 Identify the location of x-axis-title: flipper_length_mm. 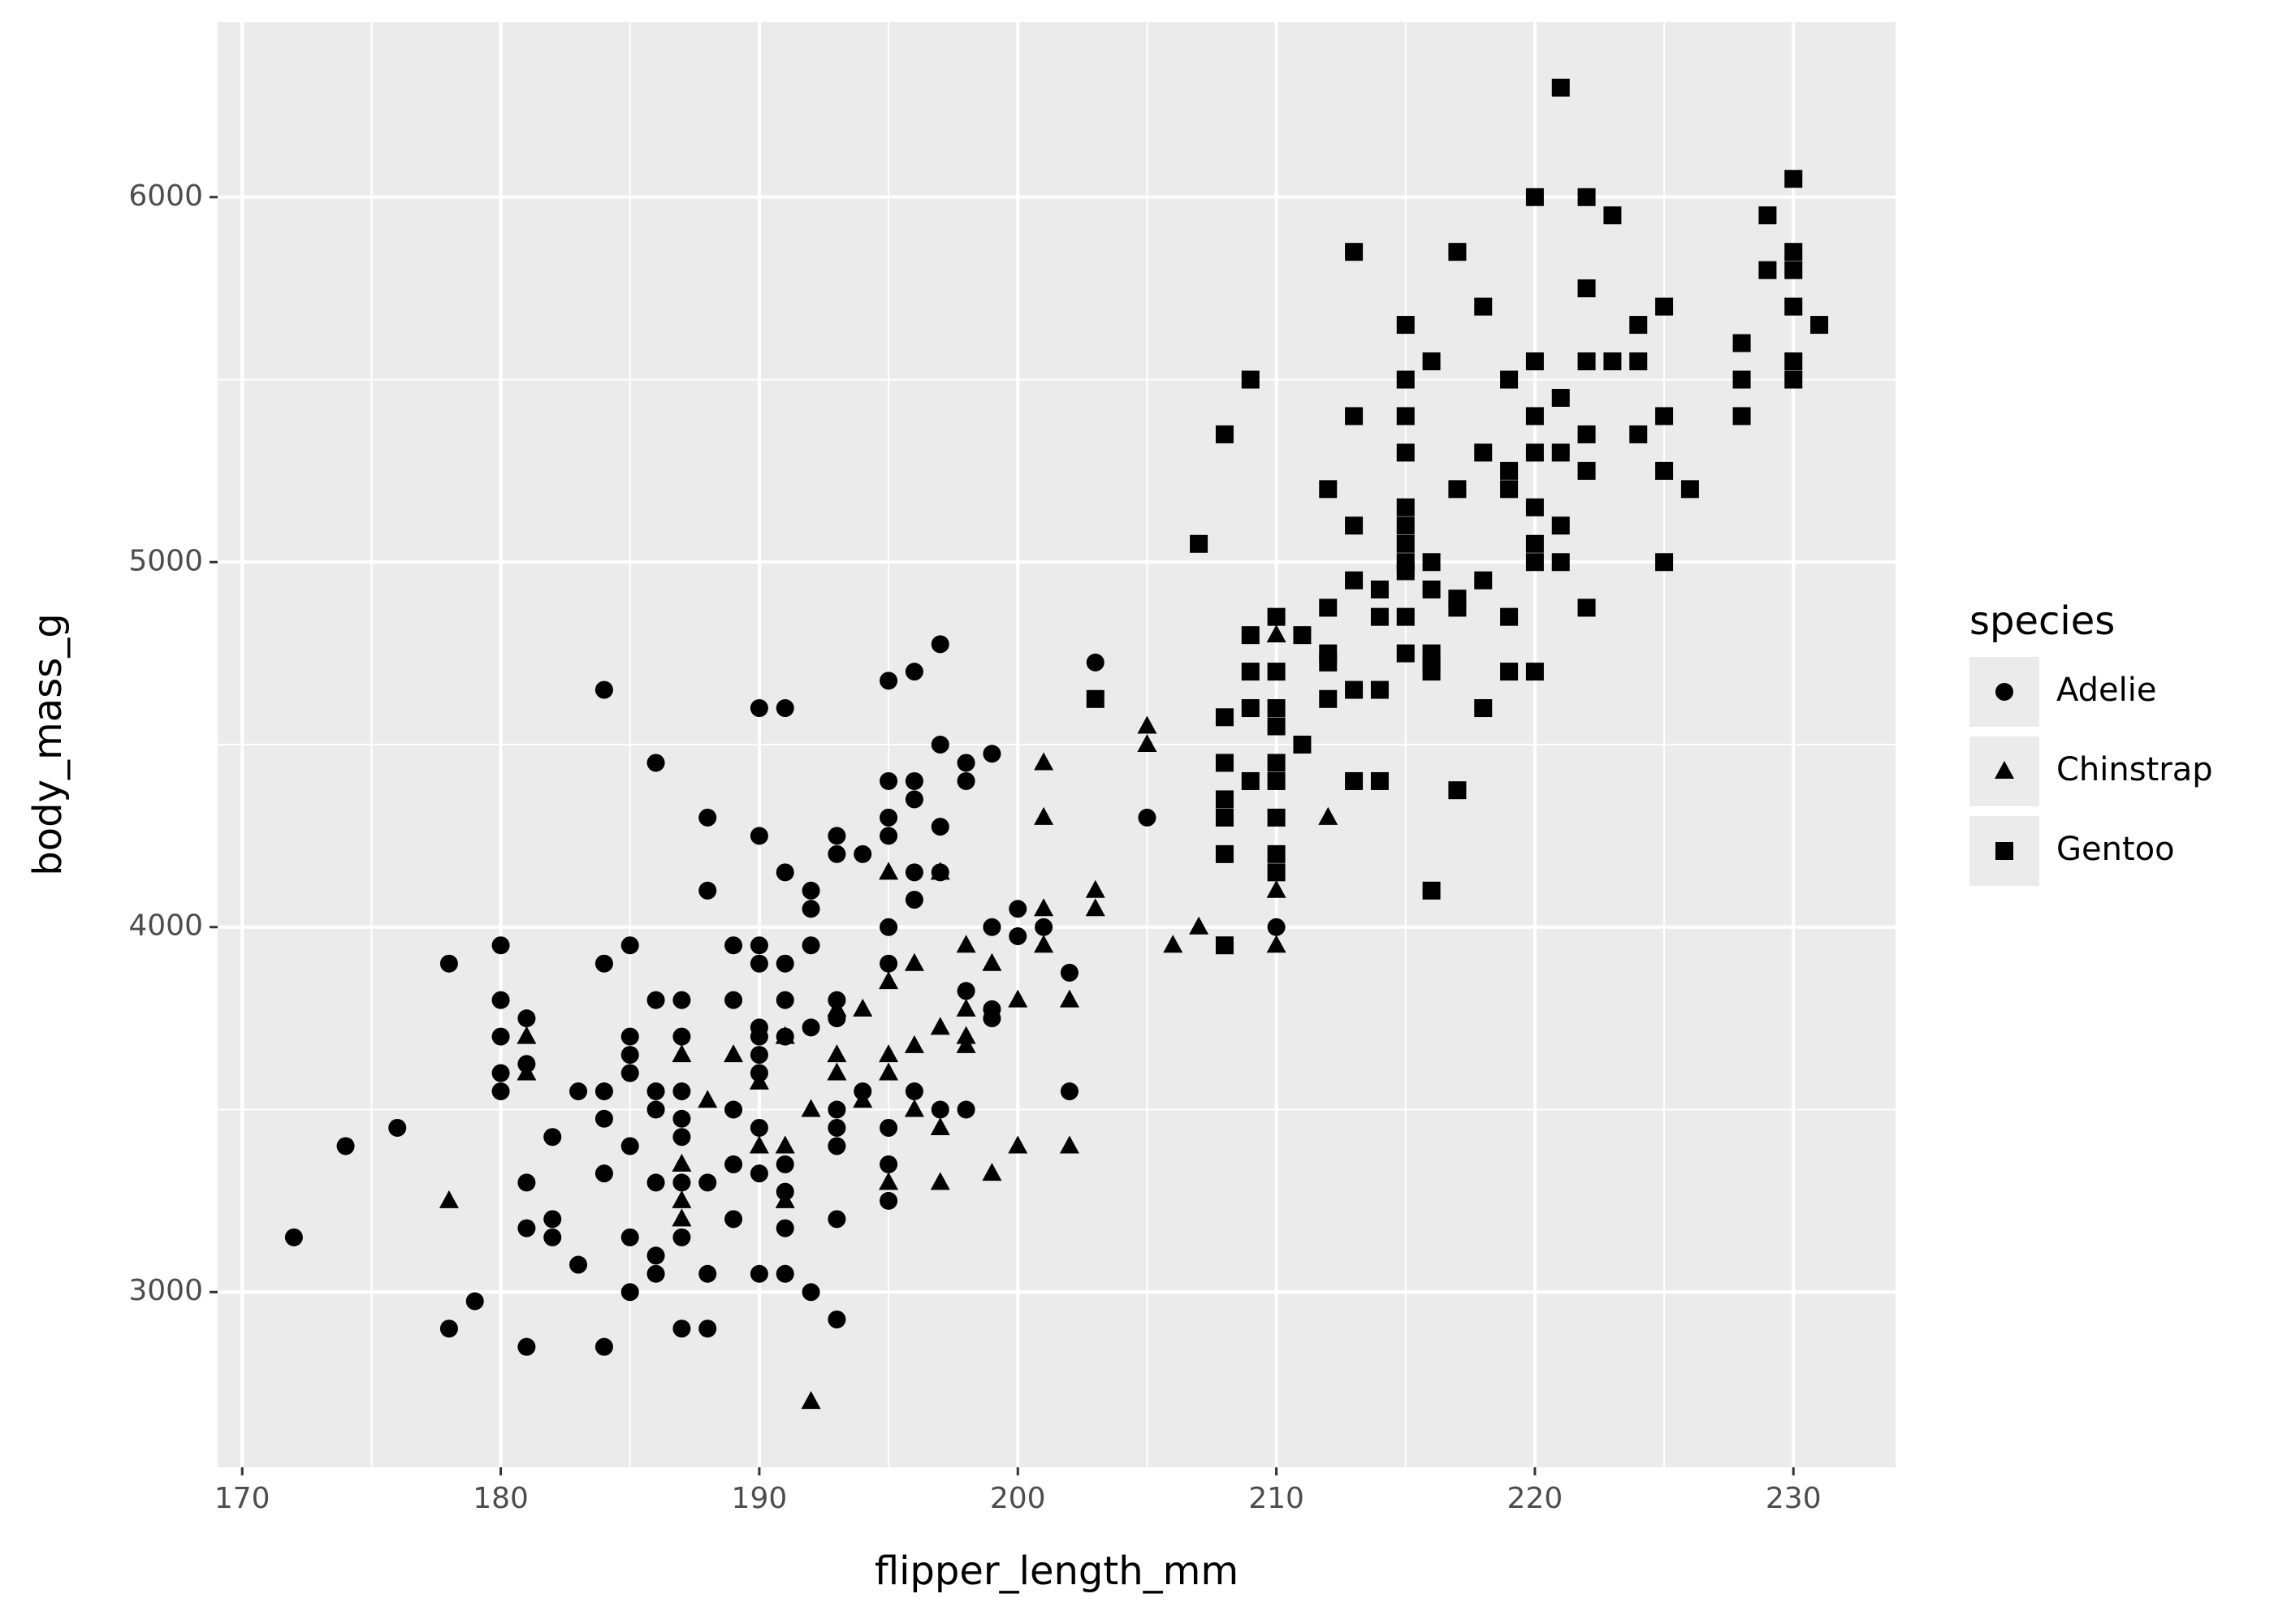
(1057, 1571).